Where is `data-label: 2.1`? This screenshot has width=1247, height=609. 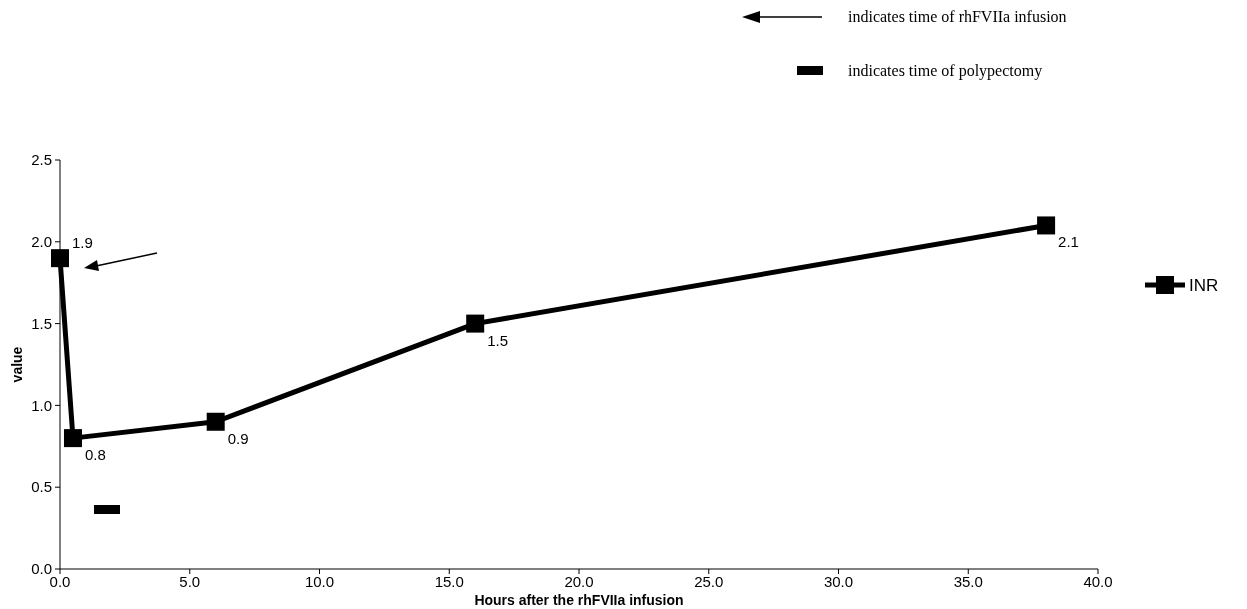
data-label: 2.1 is located at coordinates (1068, 242).